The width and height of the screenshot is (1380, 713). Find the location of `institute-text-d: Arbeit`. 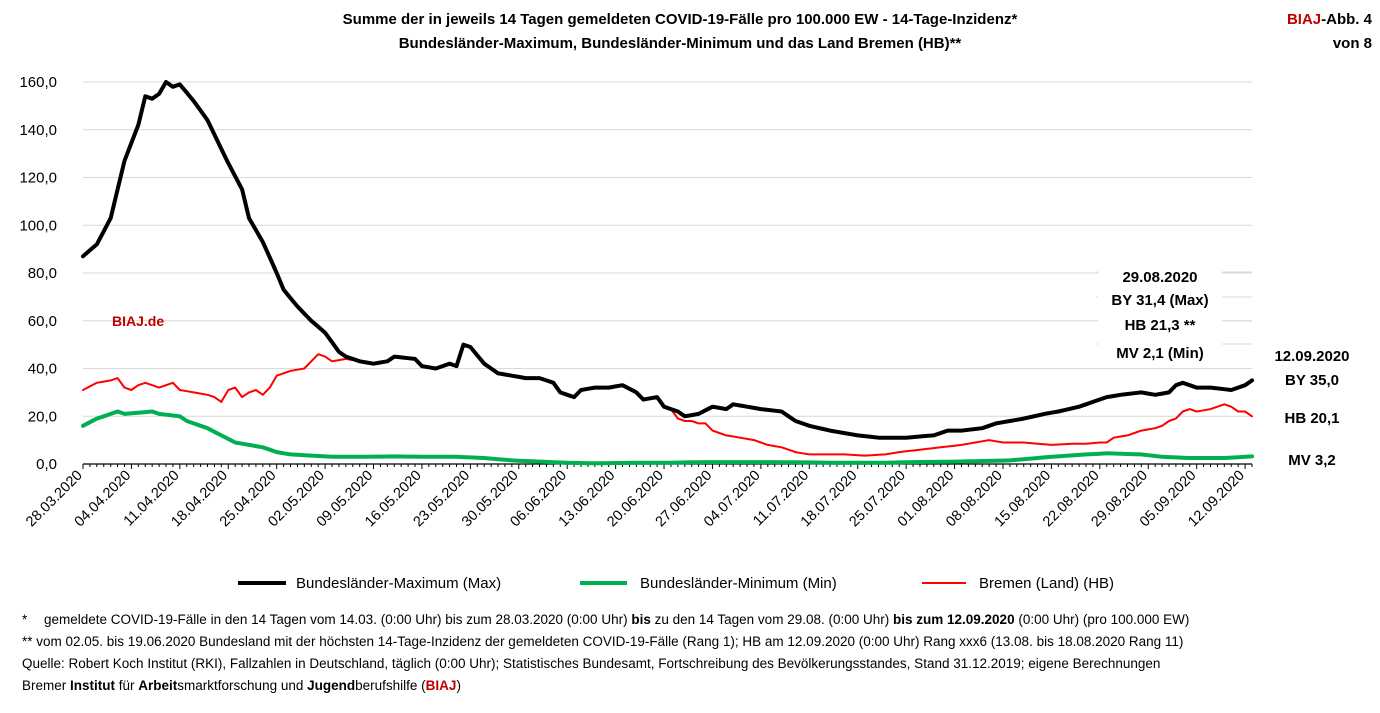

institute-text-d: Arbeit is located at coordinates (158, 685).